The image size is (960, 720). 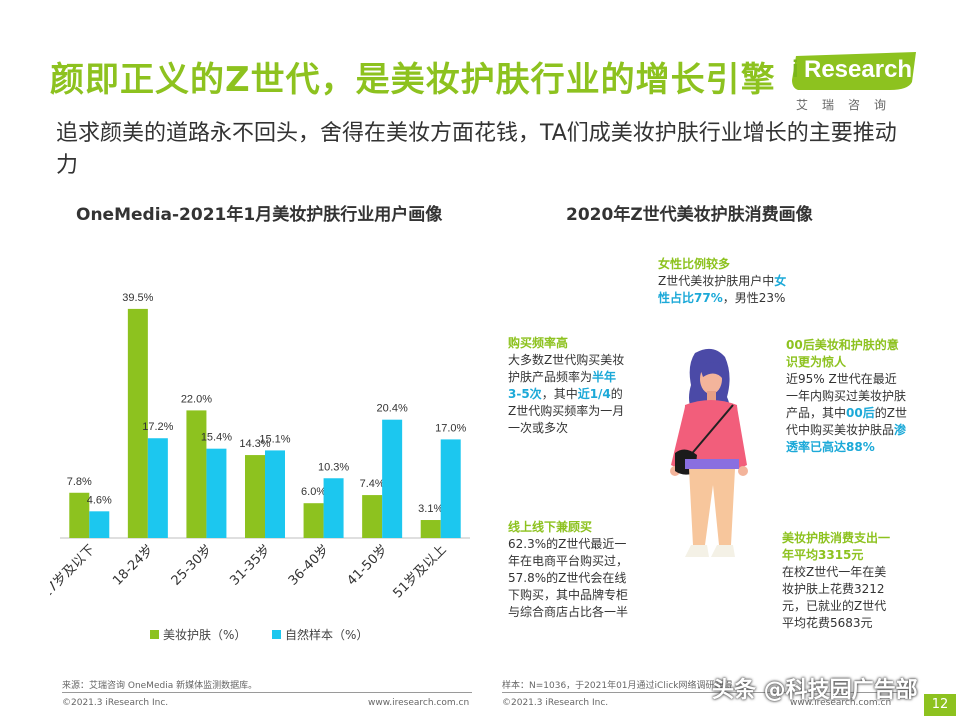 What do you see at coordinates (419, 571) in the screenshot?
I see `x-tick-label: 51岁及以上` at bounding box center [419, 571].